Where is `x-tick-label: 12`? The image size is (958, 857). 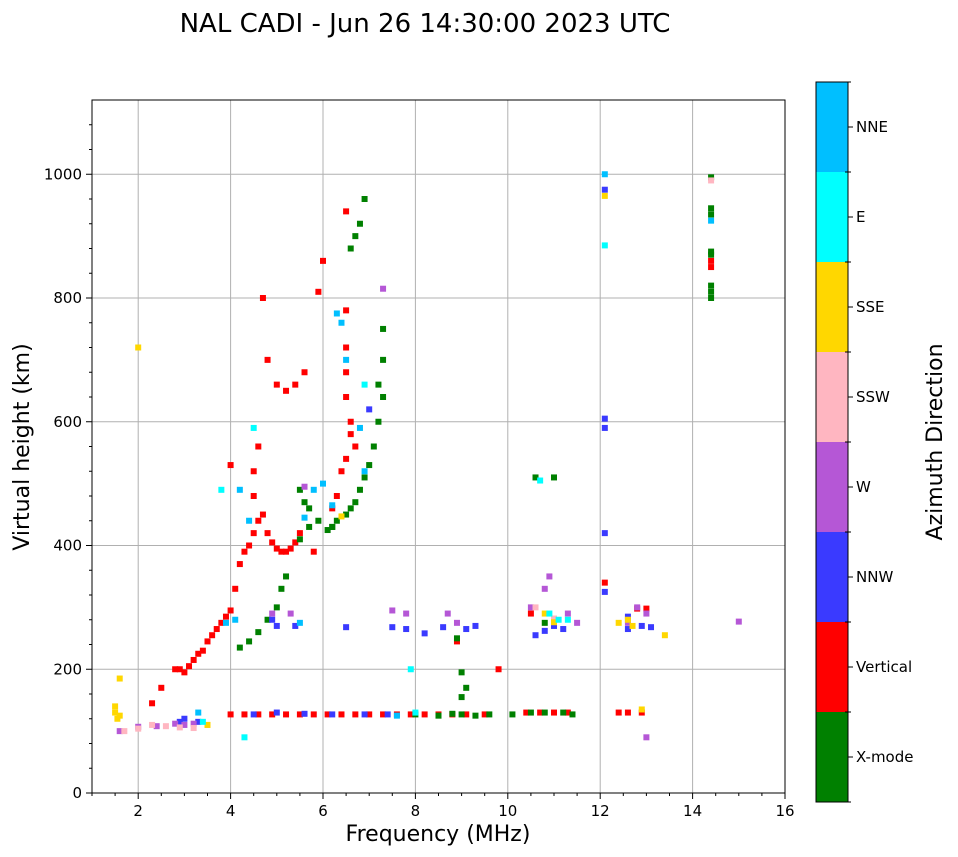
x-tick-label: 12 is located at coordinates (600, 811).